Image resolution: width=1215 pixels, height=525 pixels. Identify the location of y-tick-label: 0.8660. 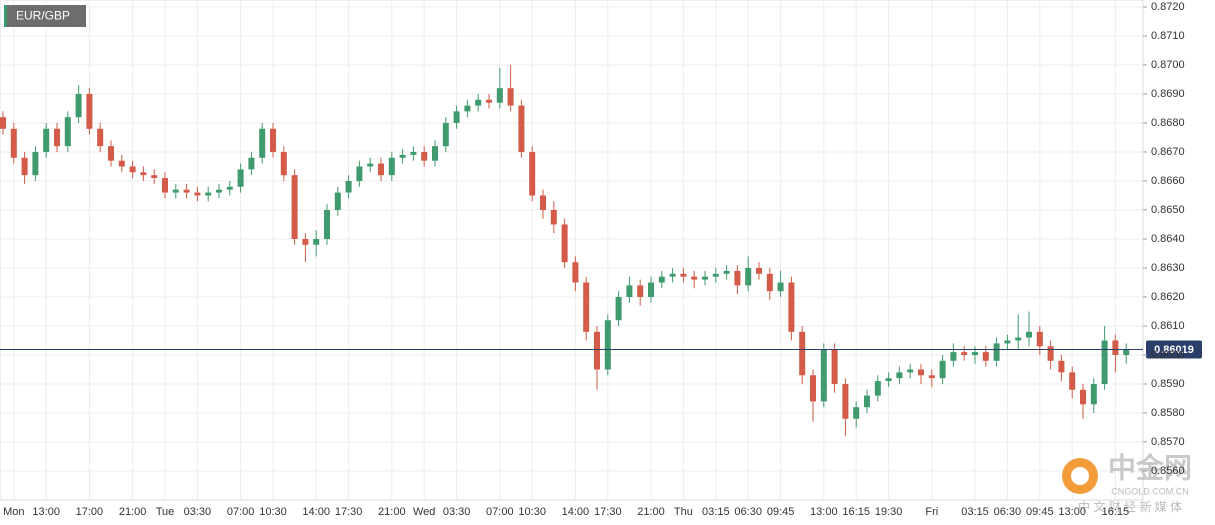
(1168, 181).